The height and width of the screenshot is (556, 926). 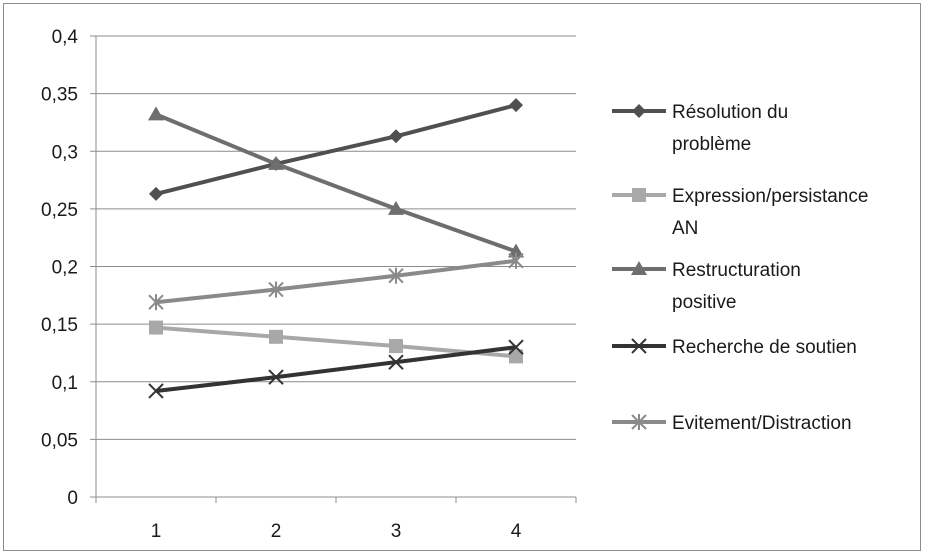 What do you see at coordinates (65, 268) in the screenshot?
I see `y-tick-label: 0,2` at bounding box center [65, 268].